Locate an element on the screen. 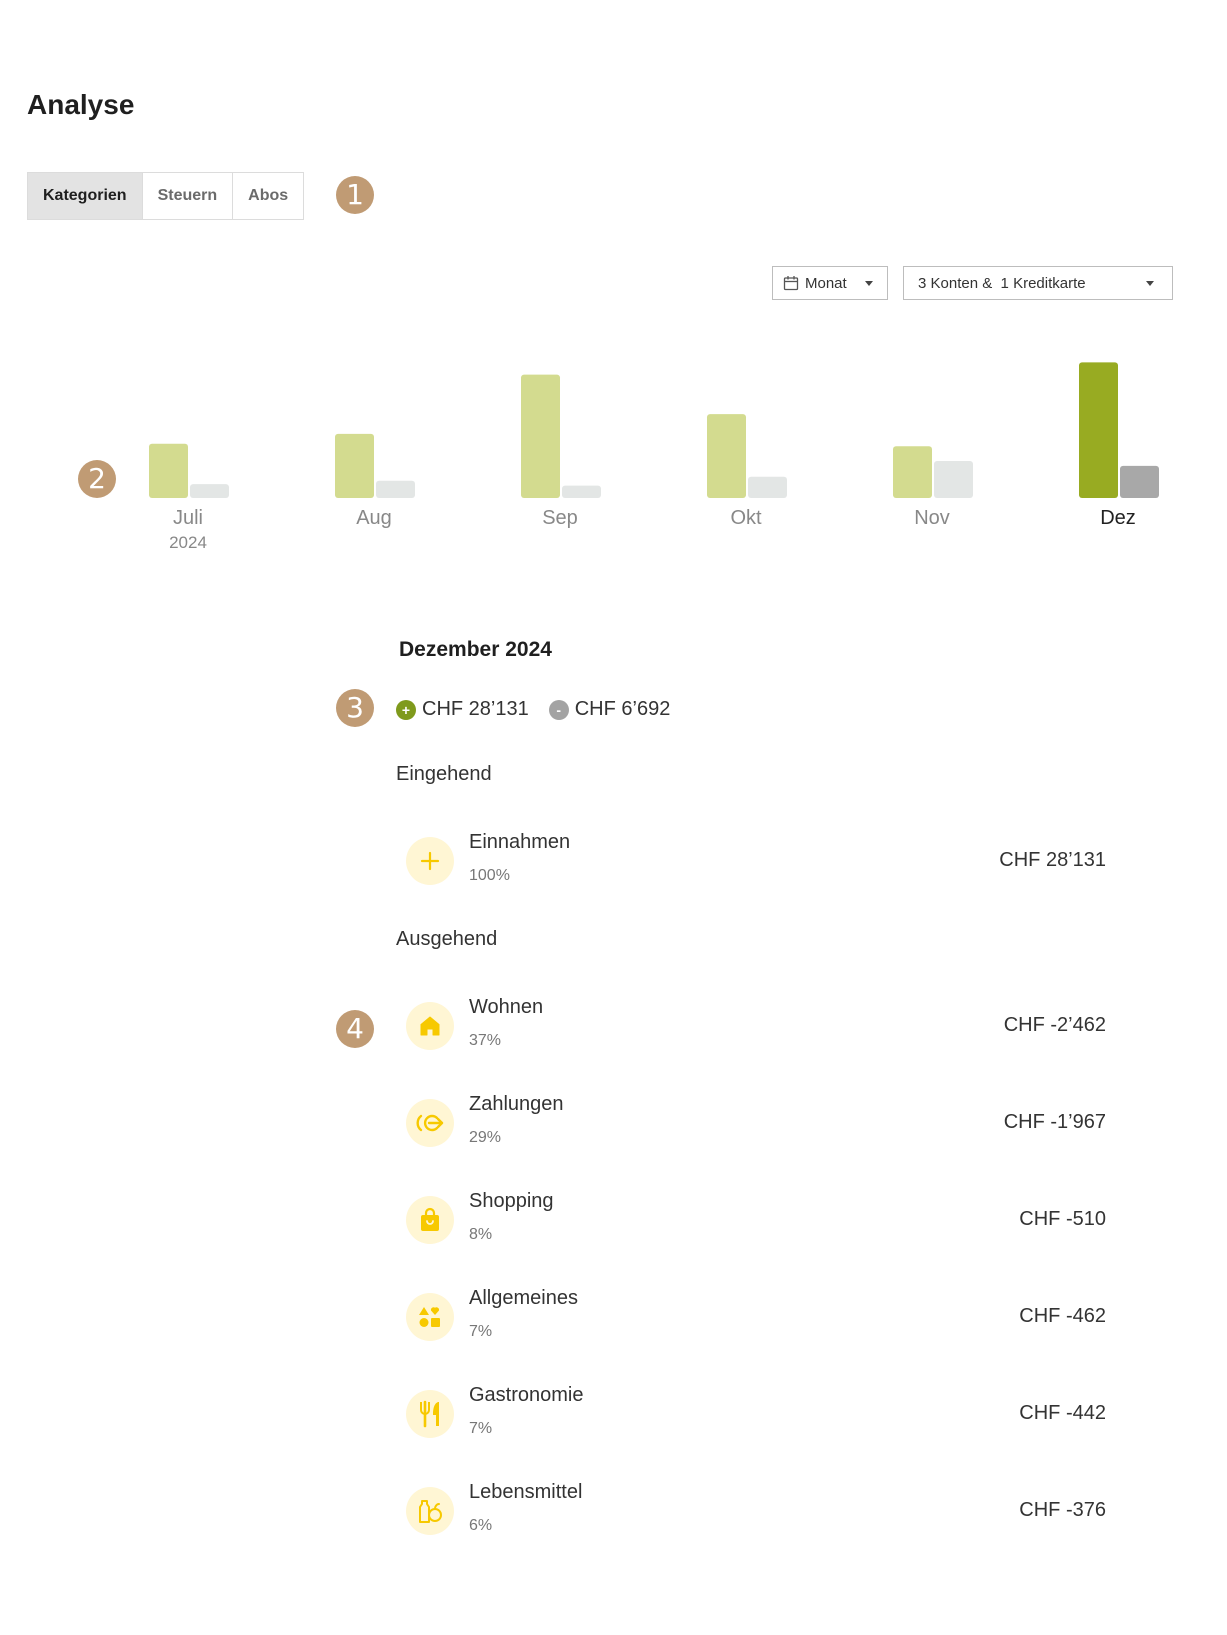 The width and height of the screenshot is (1227, 1635). page-title: Analyse is located at coordinates (81, 104).